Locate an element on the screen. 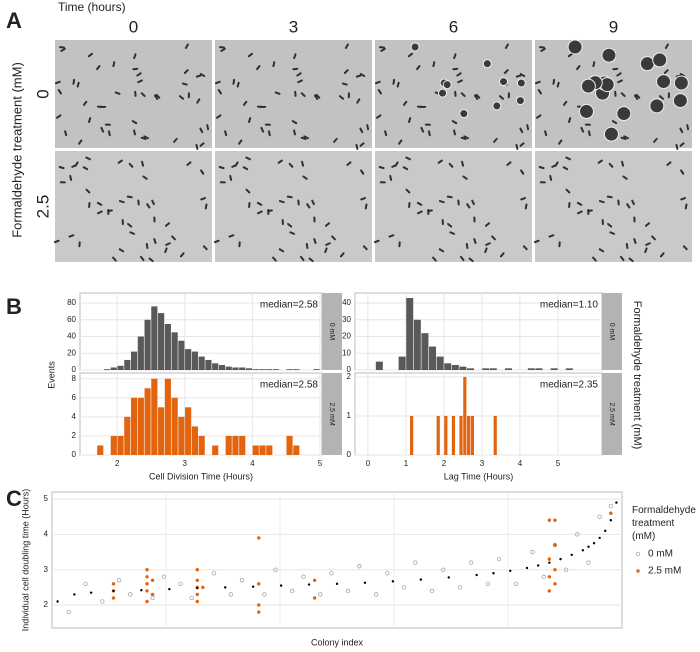 The height and width of the screenshot is (652, 700). y-tick-label: 0 is located at coordinates (349, 454).